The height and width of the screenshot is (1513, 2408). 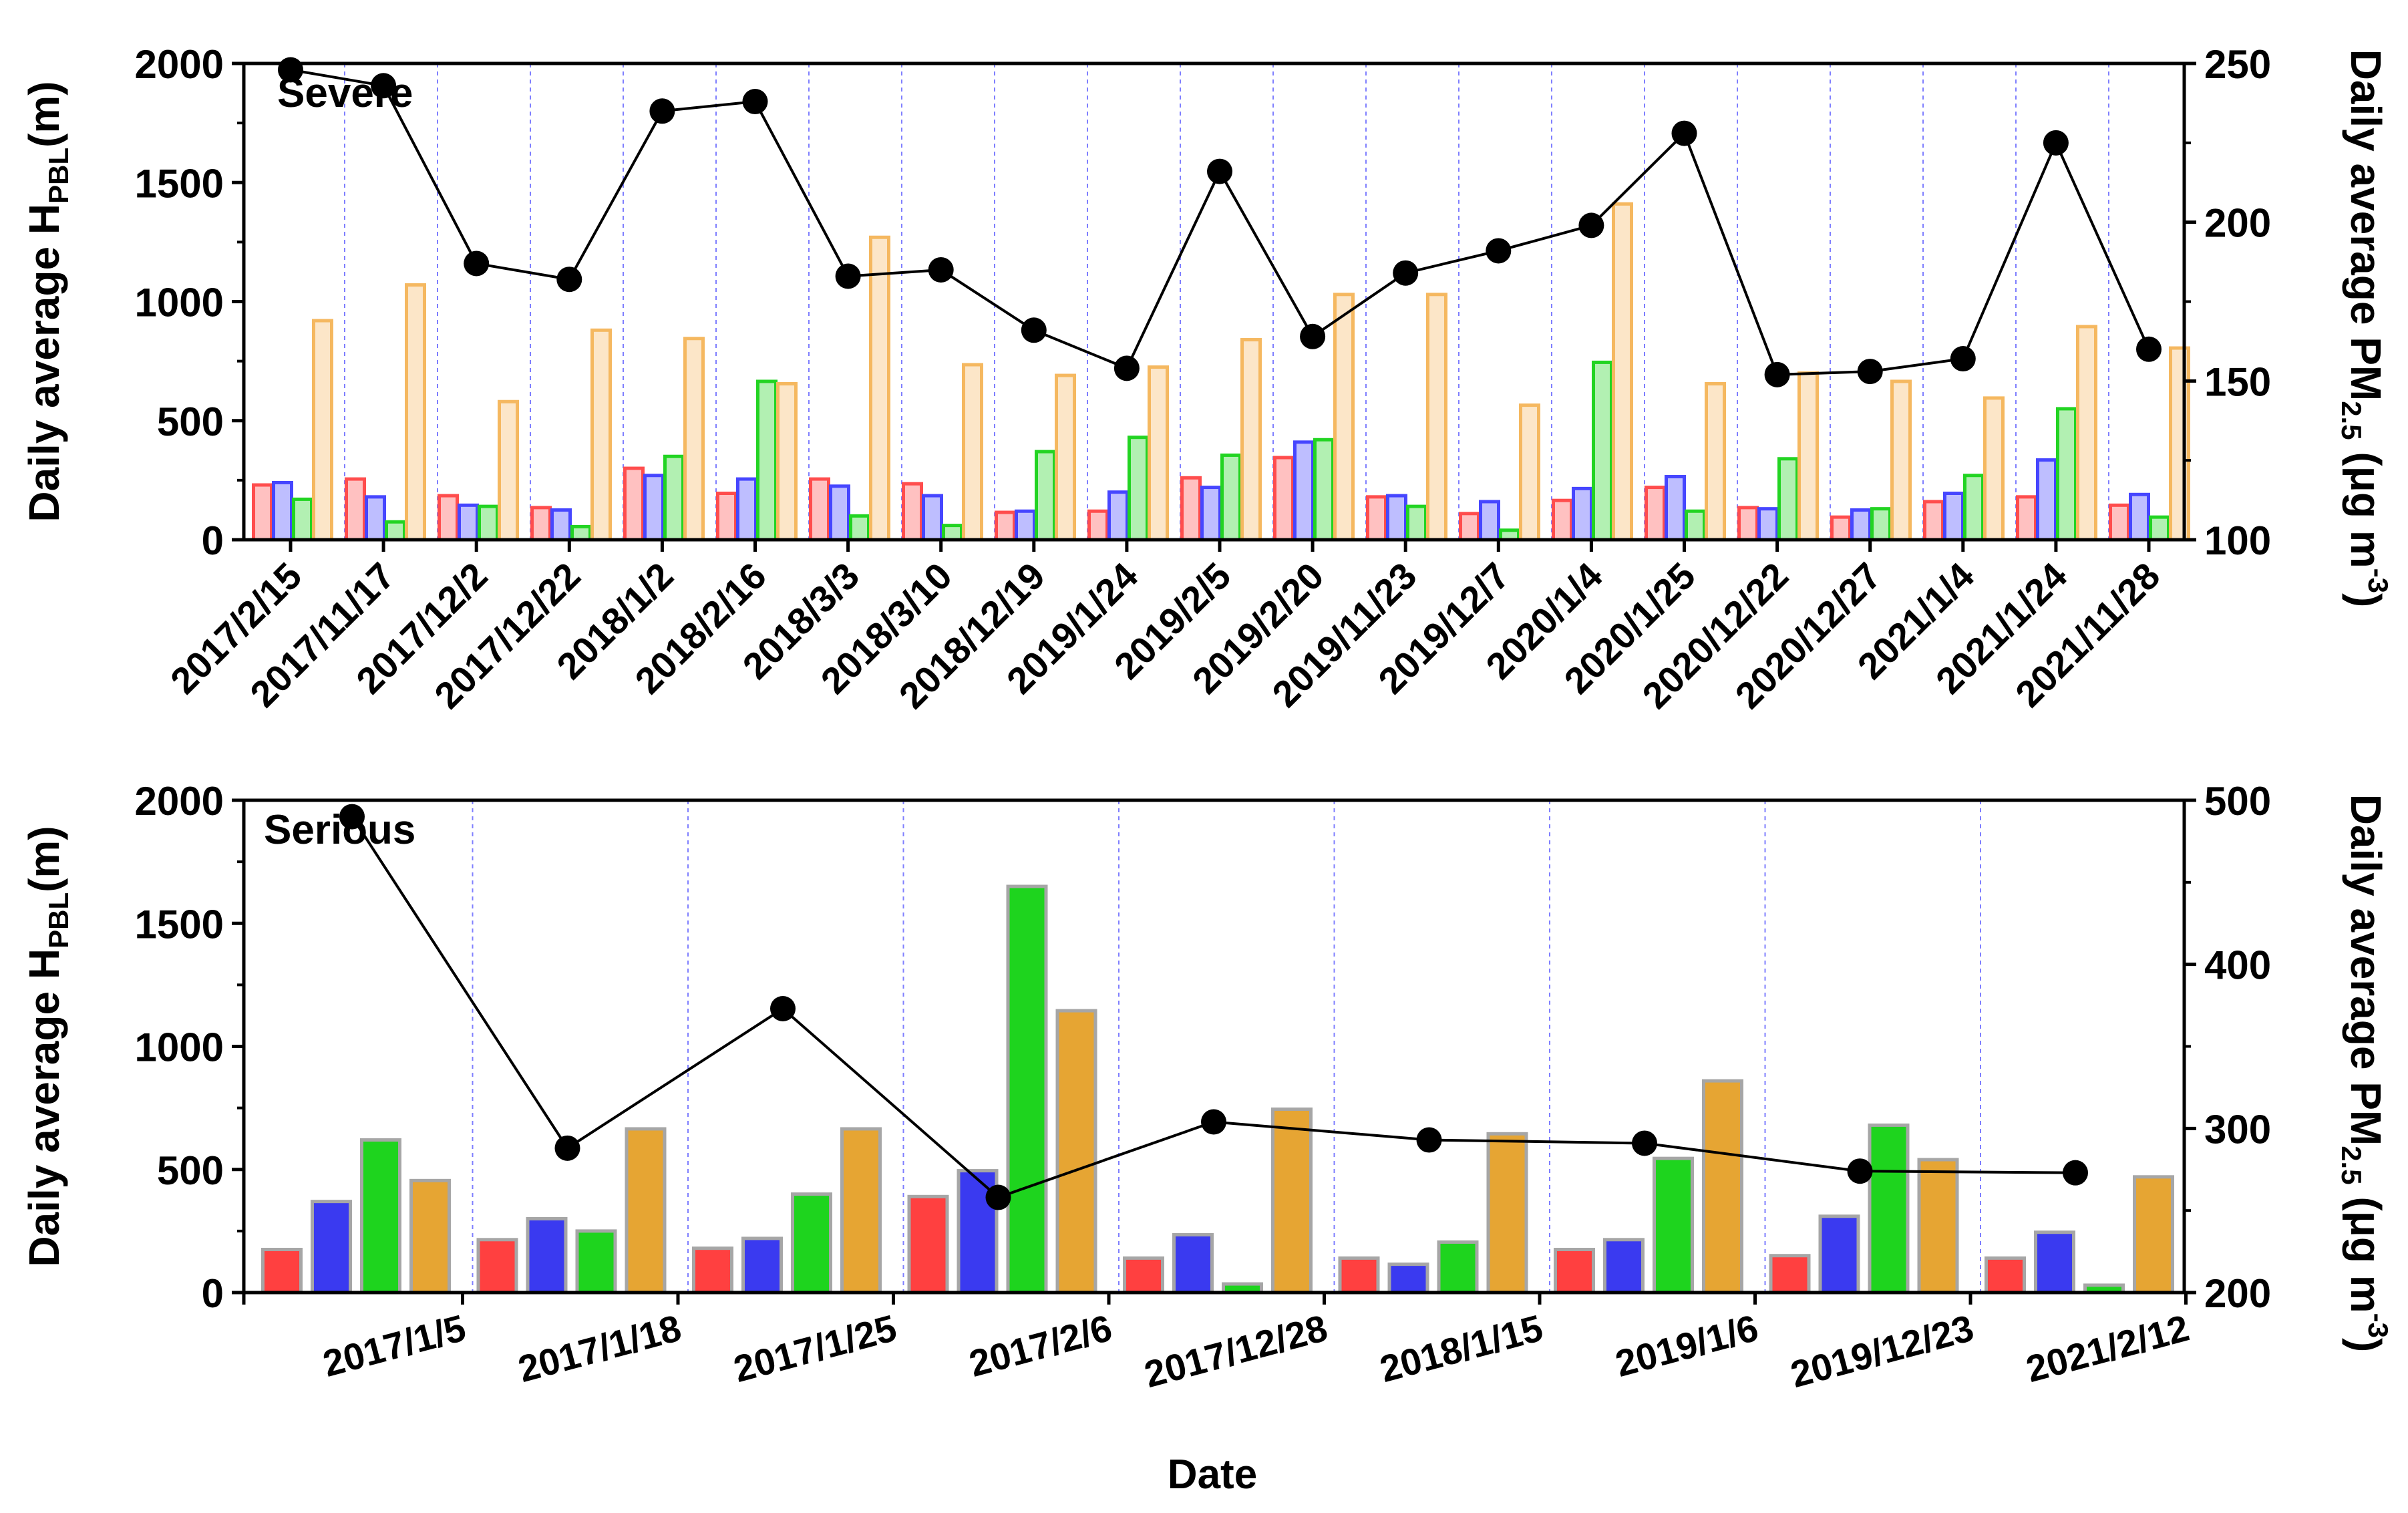 What do you see at coordinates (2237, 540) in the screenshot?
I see `y2-tick-label: 100` at bounding box center [2237, 540].